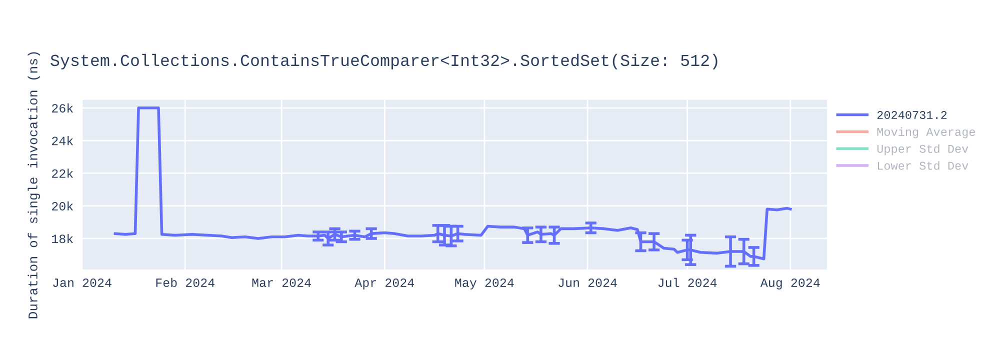 This screenshot has height=350, width=1000. I want to click on y-axis-title: Duration of single invocation (ns), so click(34, 185).